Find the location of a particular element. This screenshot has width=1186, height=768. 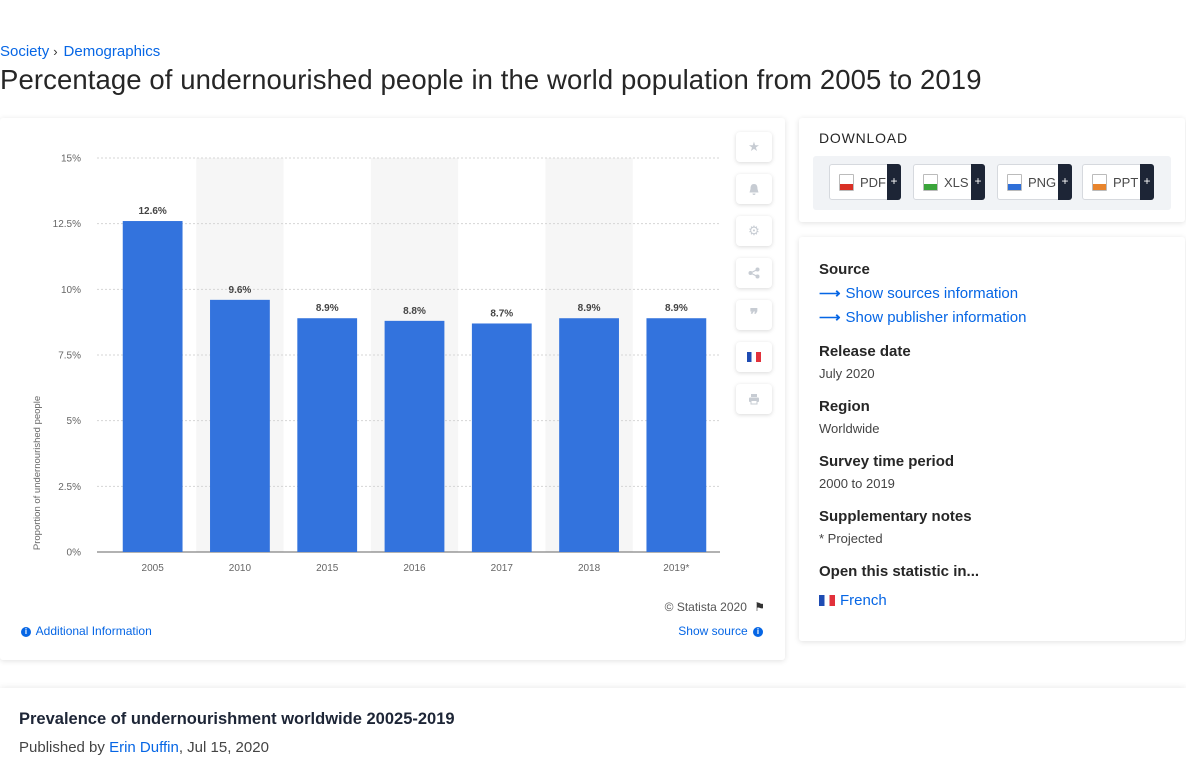

show-source-link: Show source i is located at coordinates (721, 631).